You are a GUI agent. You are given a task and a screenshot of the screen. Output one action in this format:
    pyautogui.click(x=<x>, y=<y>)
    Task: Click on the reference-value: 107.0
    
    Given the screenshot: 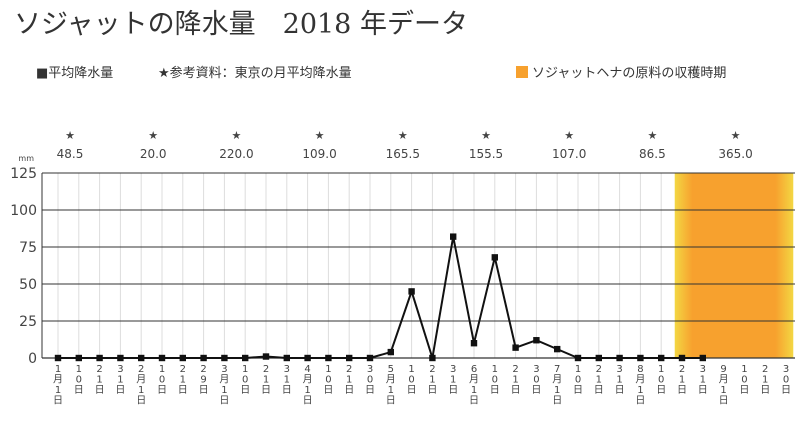 What is the action you would take?
    pyautogui.click(x=569, y=154)
    